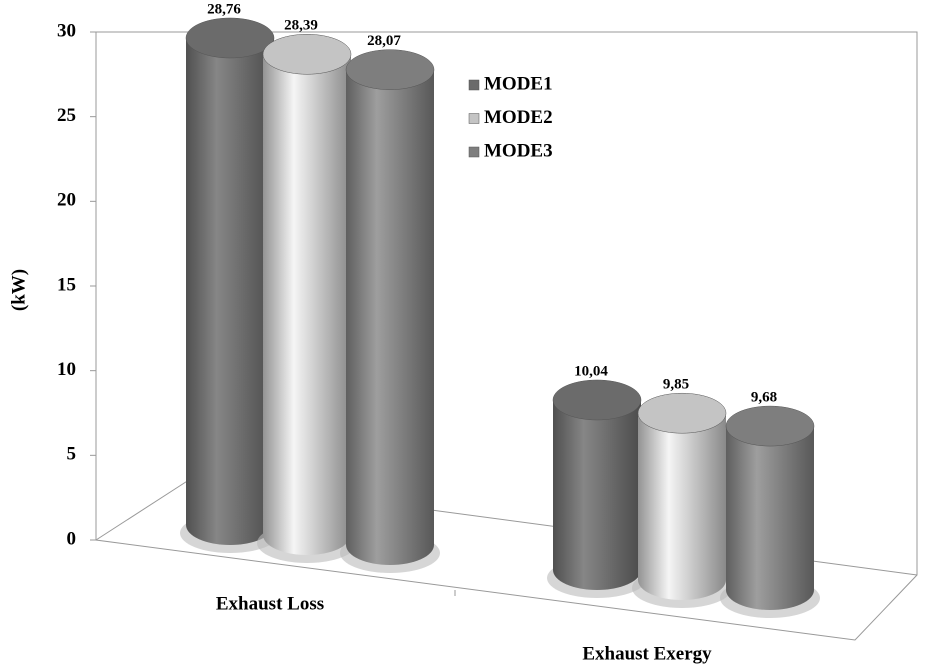 Image resolution: width=926 pixels, height=671 pixels. Describe the element at coordinates (591, 371) in the screenshot. I see `value-label: 10,04` at that location.